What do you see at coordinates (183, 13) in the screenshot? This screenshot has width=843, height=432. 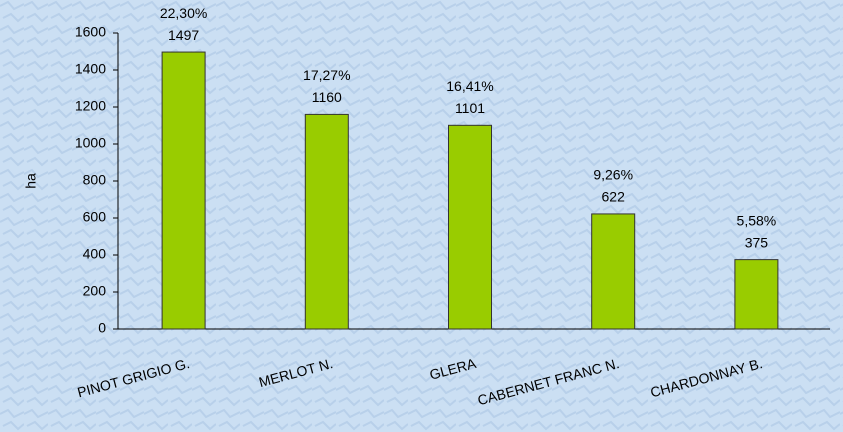 I see `percent-label: 22,30%` at bounding box center [183, 13].